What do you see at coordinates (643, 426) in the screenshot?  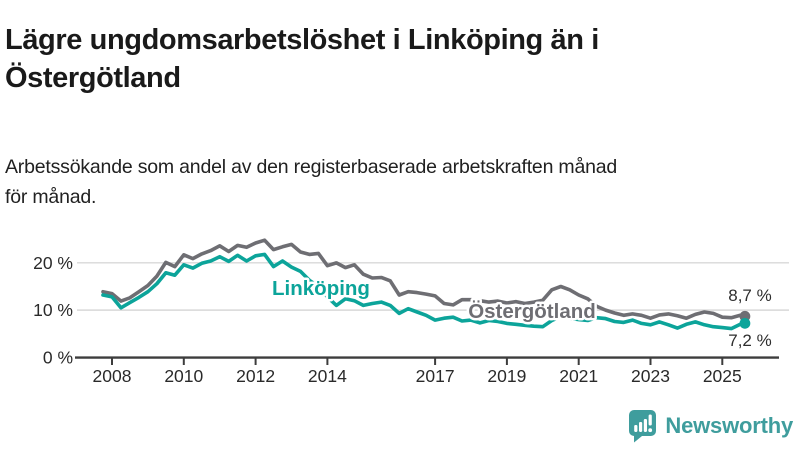 I see `newsworthy-logo-icon` at bounding box center [643, 426].